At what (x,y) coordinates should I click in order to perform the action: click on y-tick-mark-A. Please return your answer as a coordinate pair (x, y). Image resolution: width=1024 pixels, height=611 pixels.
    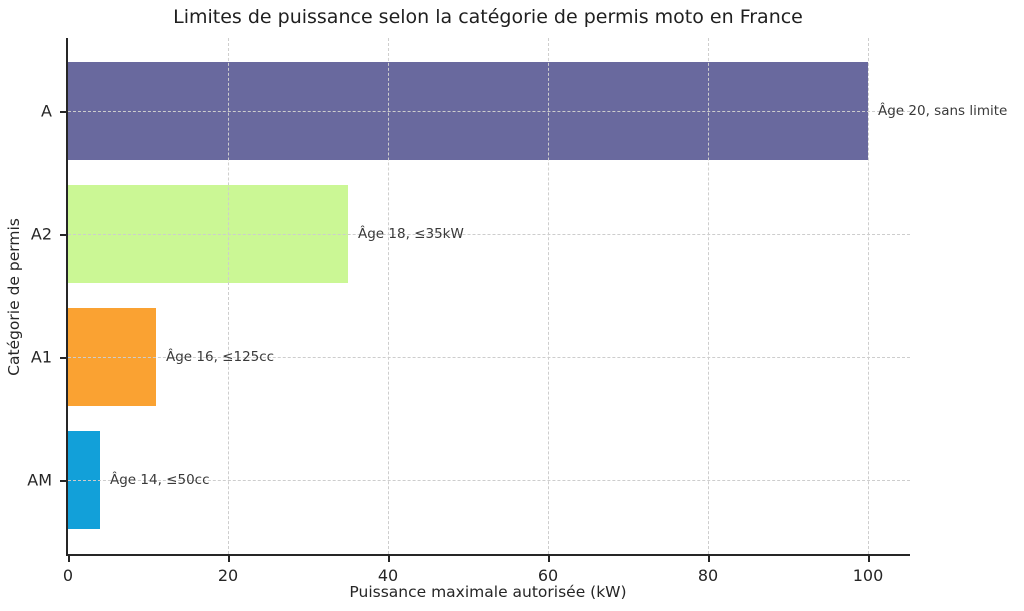
    Looking at the image, I should click on (63, 112).